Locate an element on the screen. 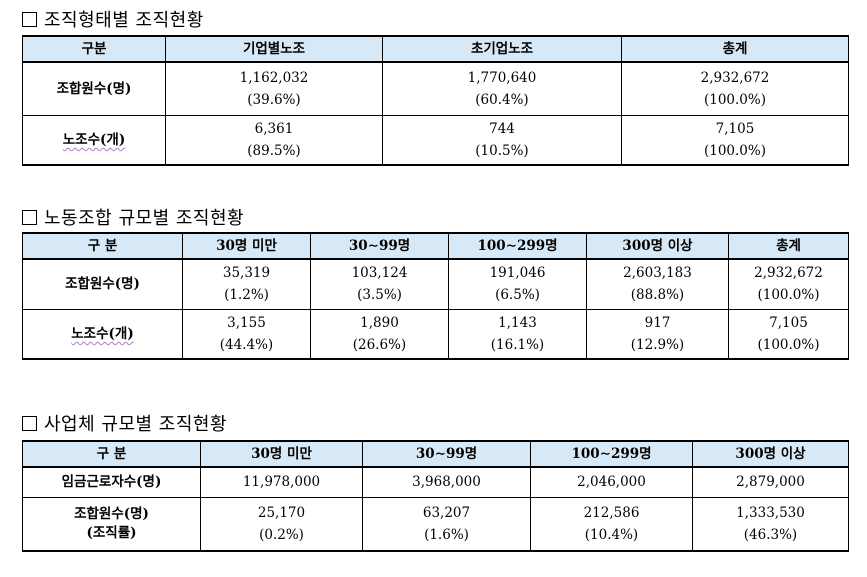  cell-percent: (12.9%) is located at coordinates (657, 344).